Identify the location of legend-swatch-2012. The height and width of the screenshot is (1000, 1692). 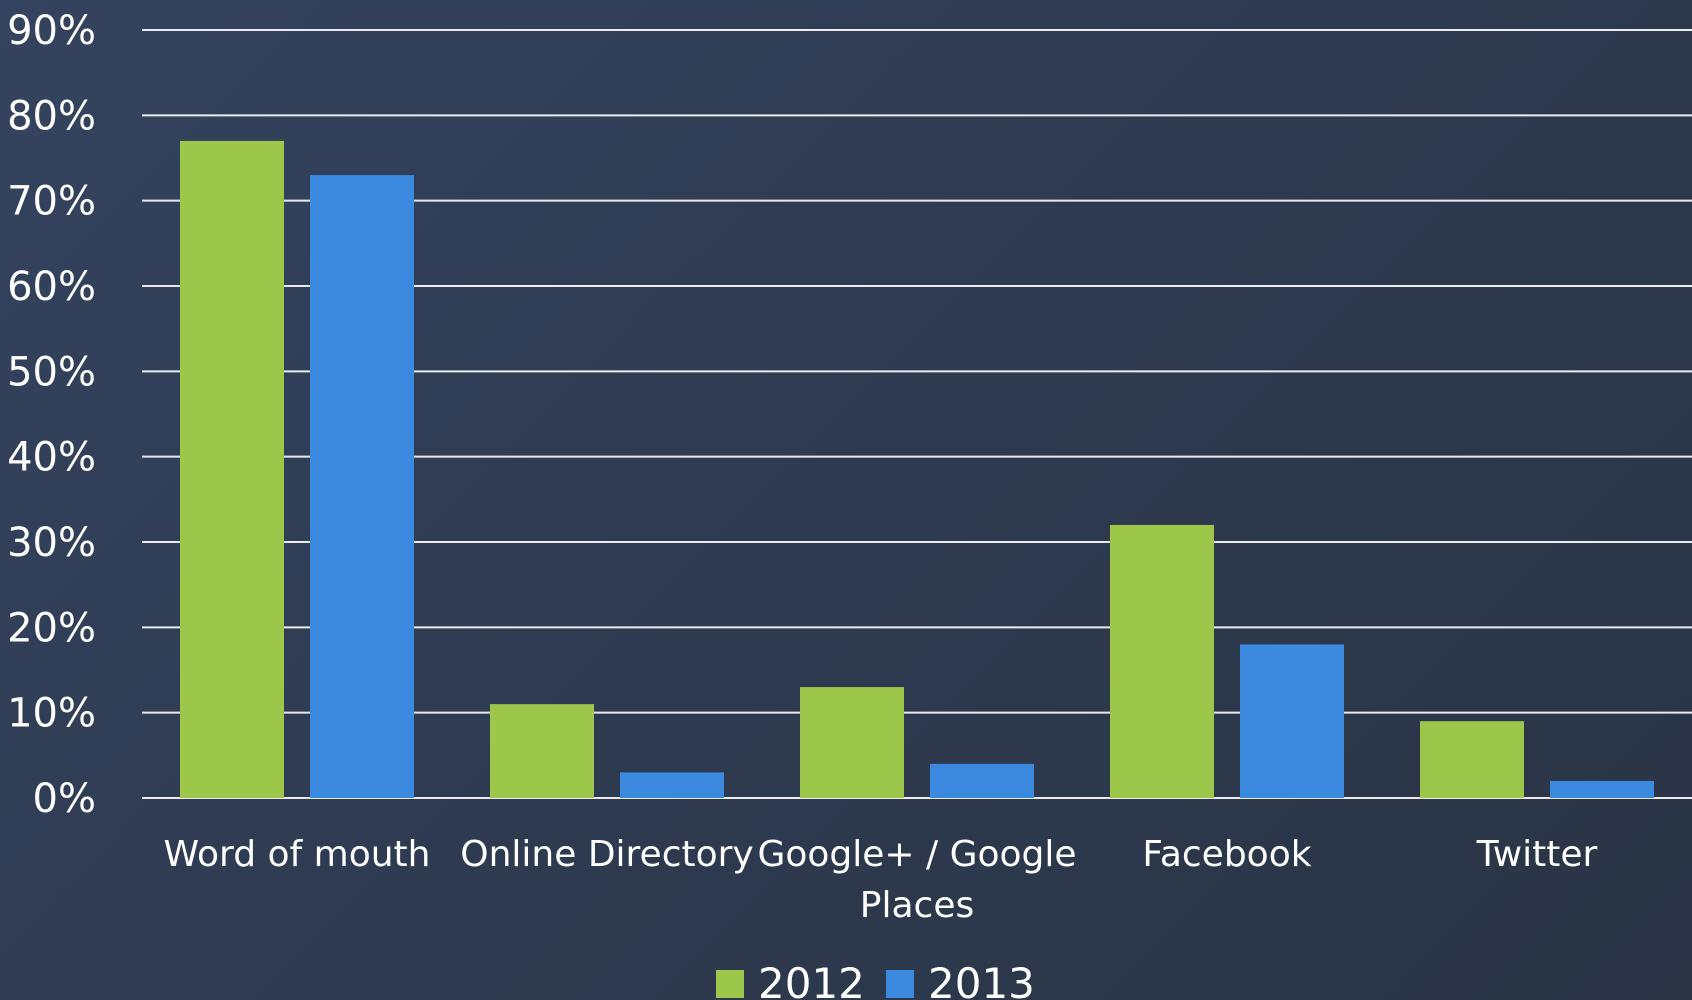
(730, 984).